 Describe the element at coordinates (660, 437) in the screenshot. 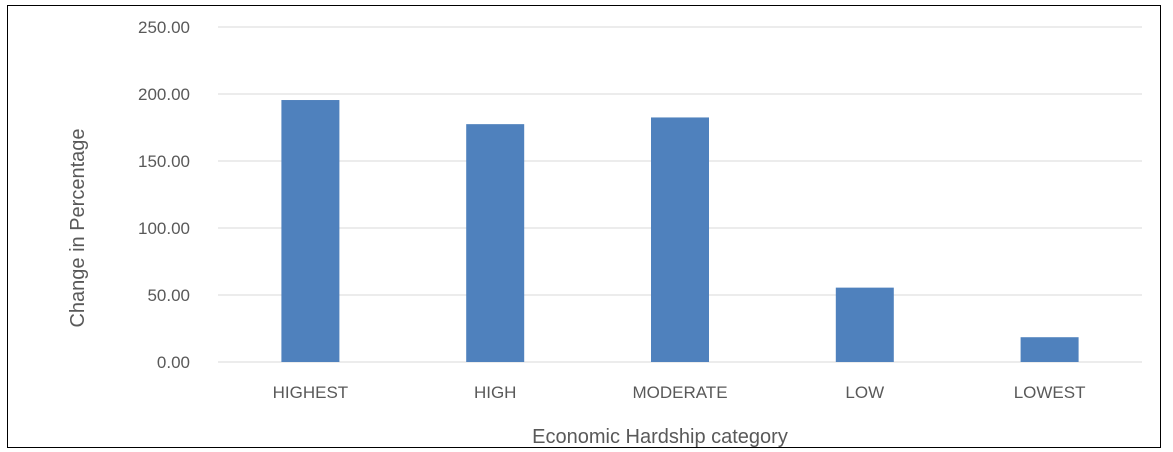

I see `x-axis-title: Economic Hardship category` at that location.